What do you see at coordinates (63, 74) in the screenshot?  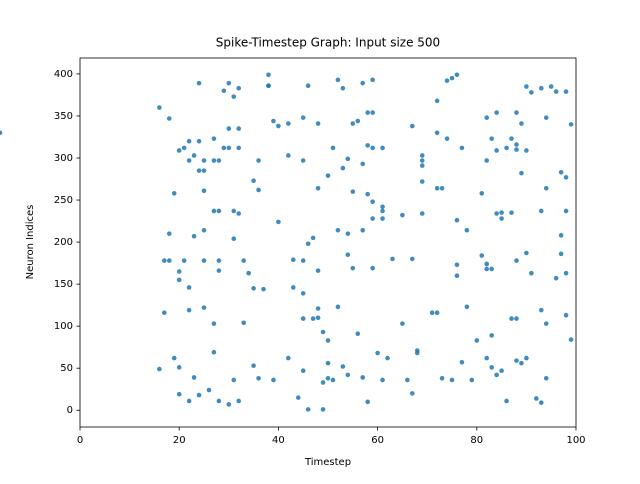 I see `y-tick-label: 400` at bounding box center [63, 74].